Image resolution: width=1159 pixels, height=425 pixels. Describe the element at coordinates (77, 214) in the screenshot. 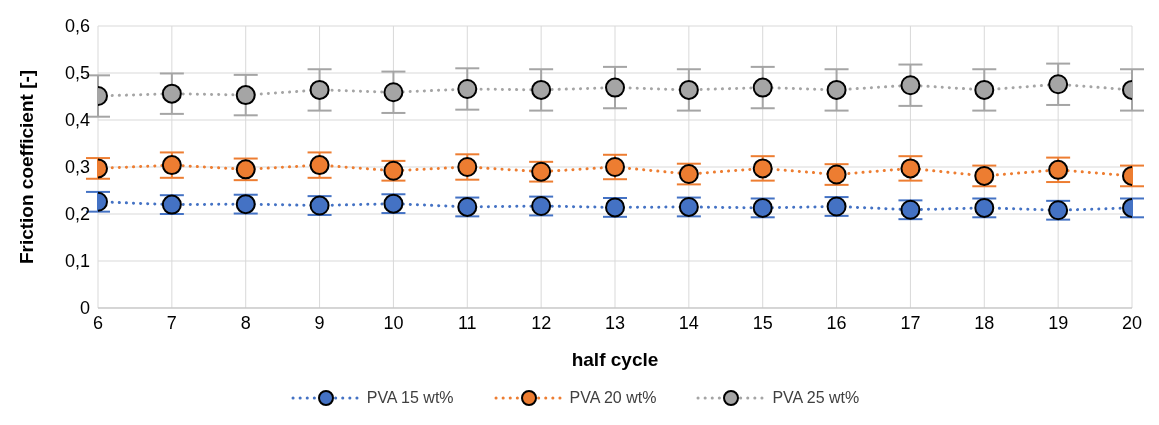

I see `y-tick-label: 0,2` at that location.